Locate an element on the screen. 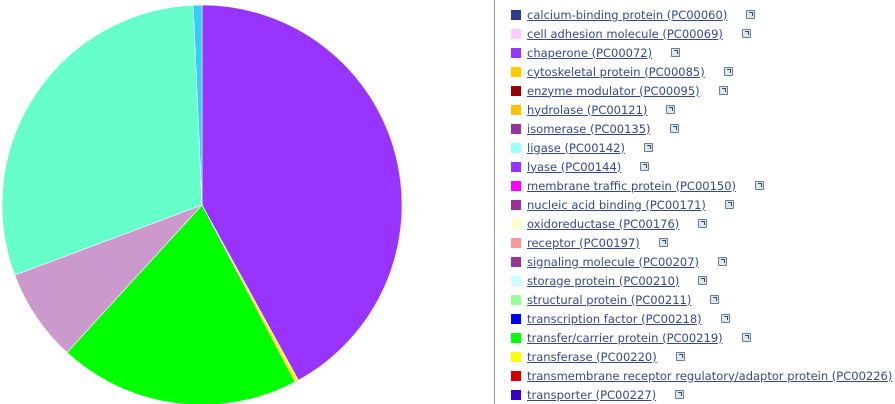 This screenshot has width=895, height=404. legend-link: lyase (PC00144) is located at coordinates (574, 166).